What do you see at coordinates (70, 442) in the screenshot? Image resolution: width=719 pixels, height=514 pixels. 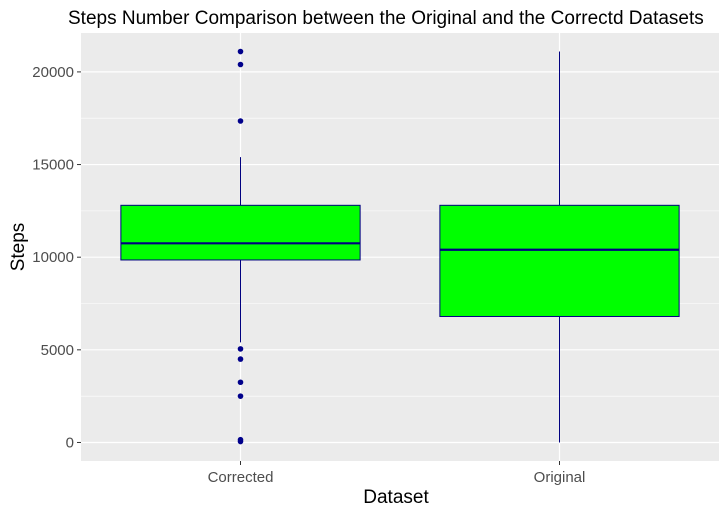 I see `y-tick-label: 0` at bounding box center [70, 442].